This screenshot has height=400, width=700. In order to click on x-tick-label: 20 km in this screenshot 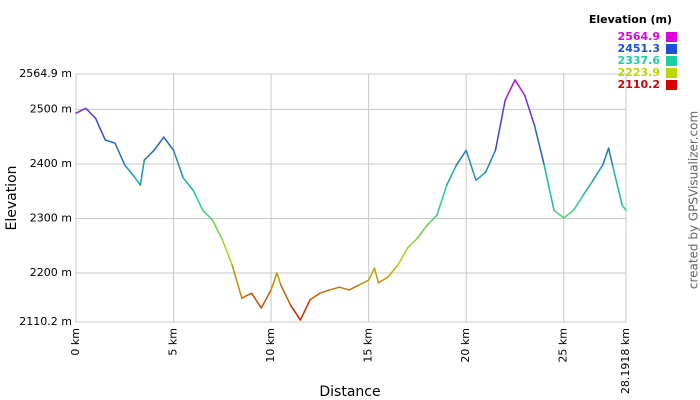, I will do `click(465, 345)`.